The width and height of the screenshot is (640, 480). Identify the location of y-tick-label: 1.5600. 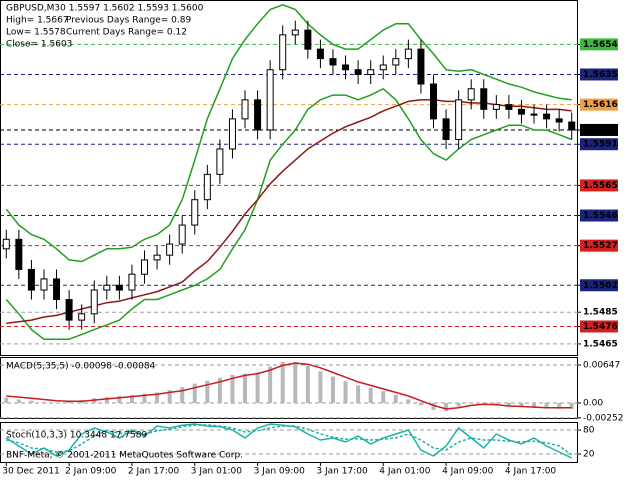
(600, 130).